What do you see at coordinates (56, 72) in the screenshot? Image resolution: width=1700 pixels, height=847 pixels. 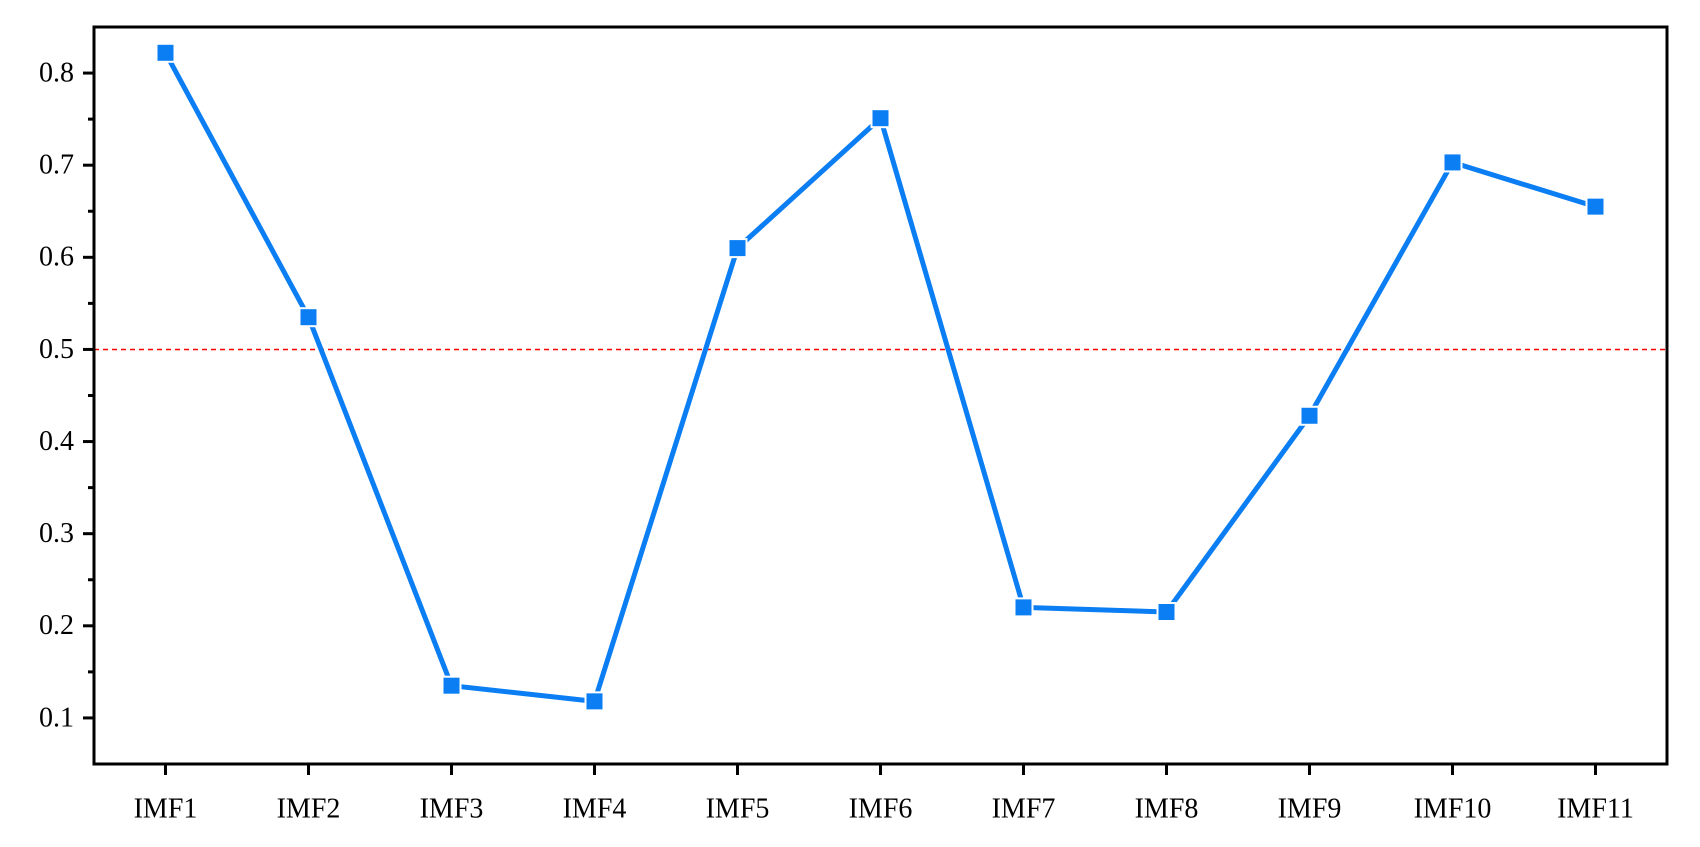 I see `y-tick-label: 0.8` at bounding box center [56, 72].